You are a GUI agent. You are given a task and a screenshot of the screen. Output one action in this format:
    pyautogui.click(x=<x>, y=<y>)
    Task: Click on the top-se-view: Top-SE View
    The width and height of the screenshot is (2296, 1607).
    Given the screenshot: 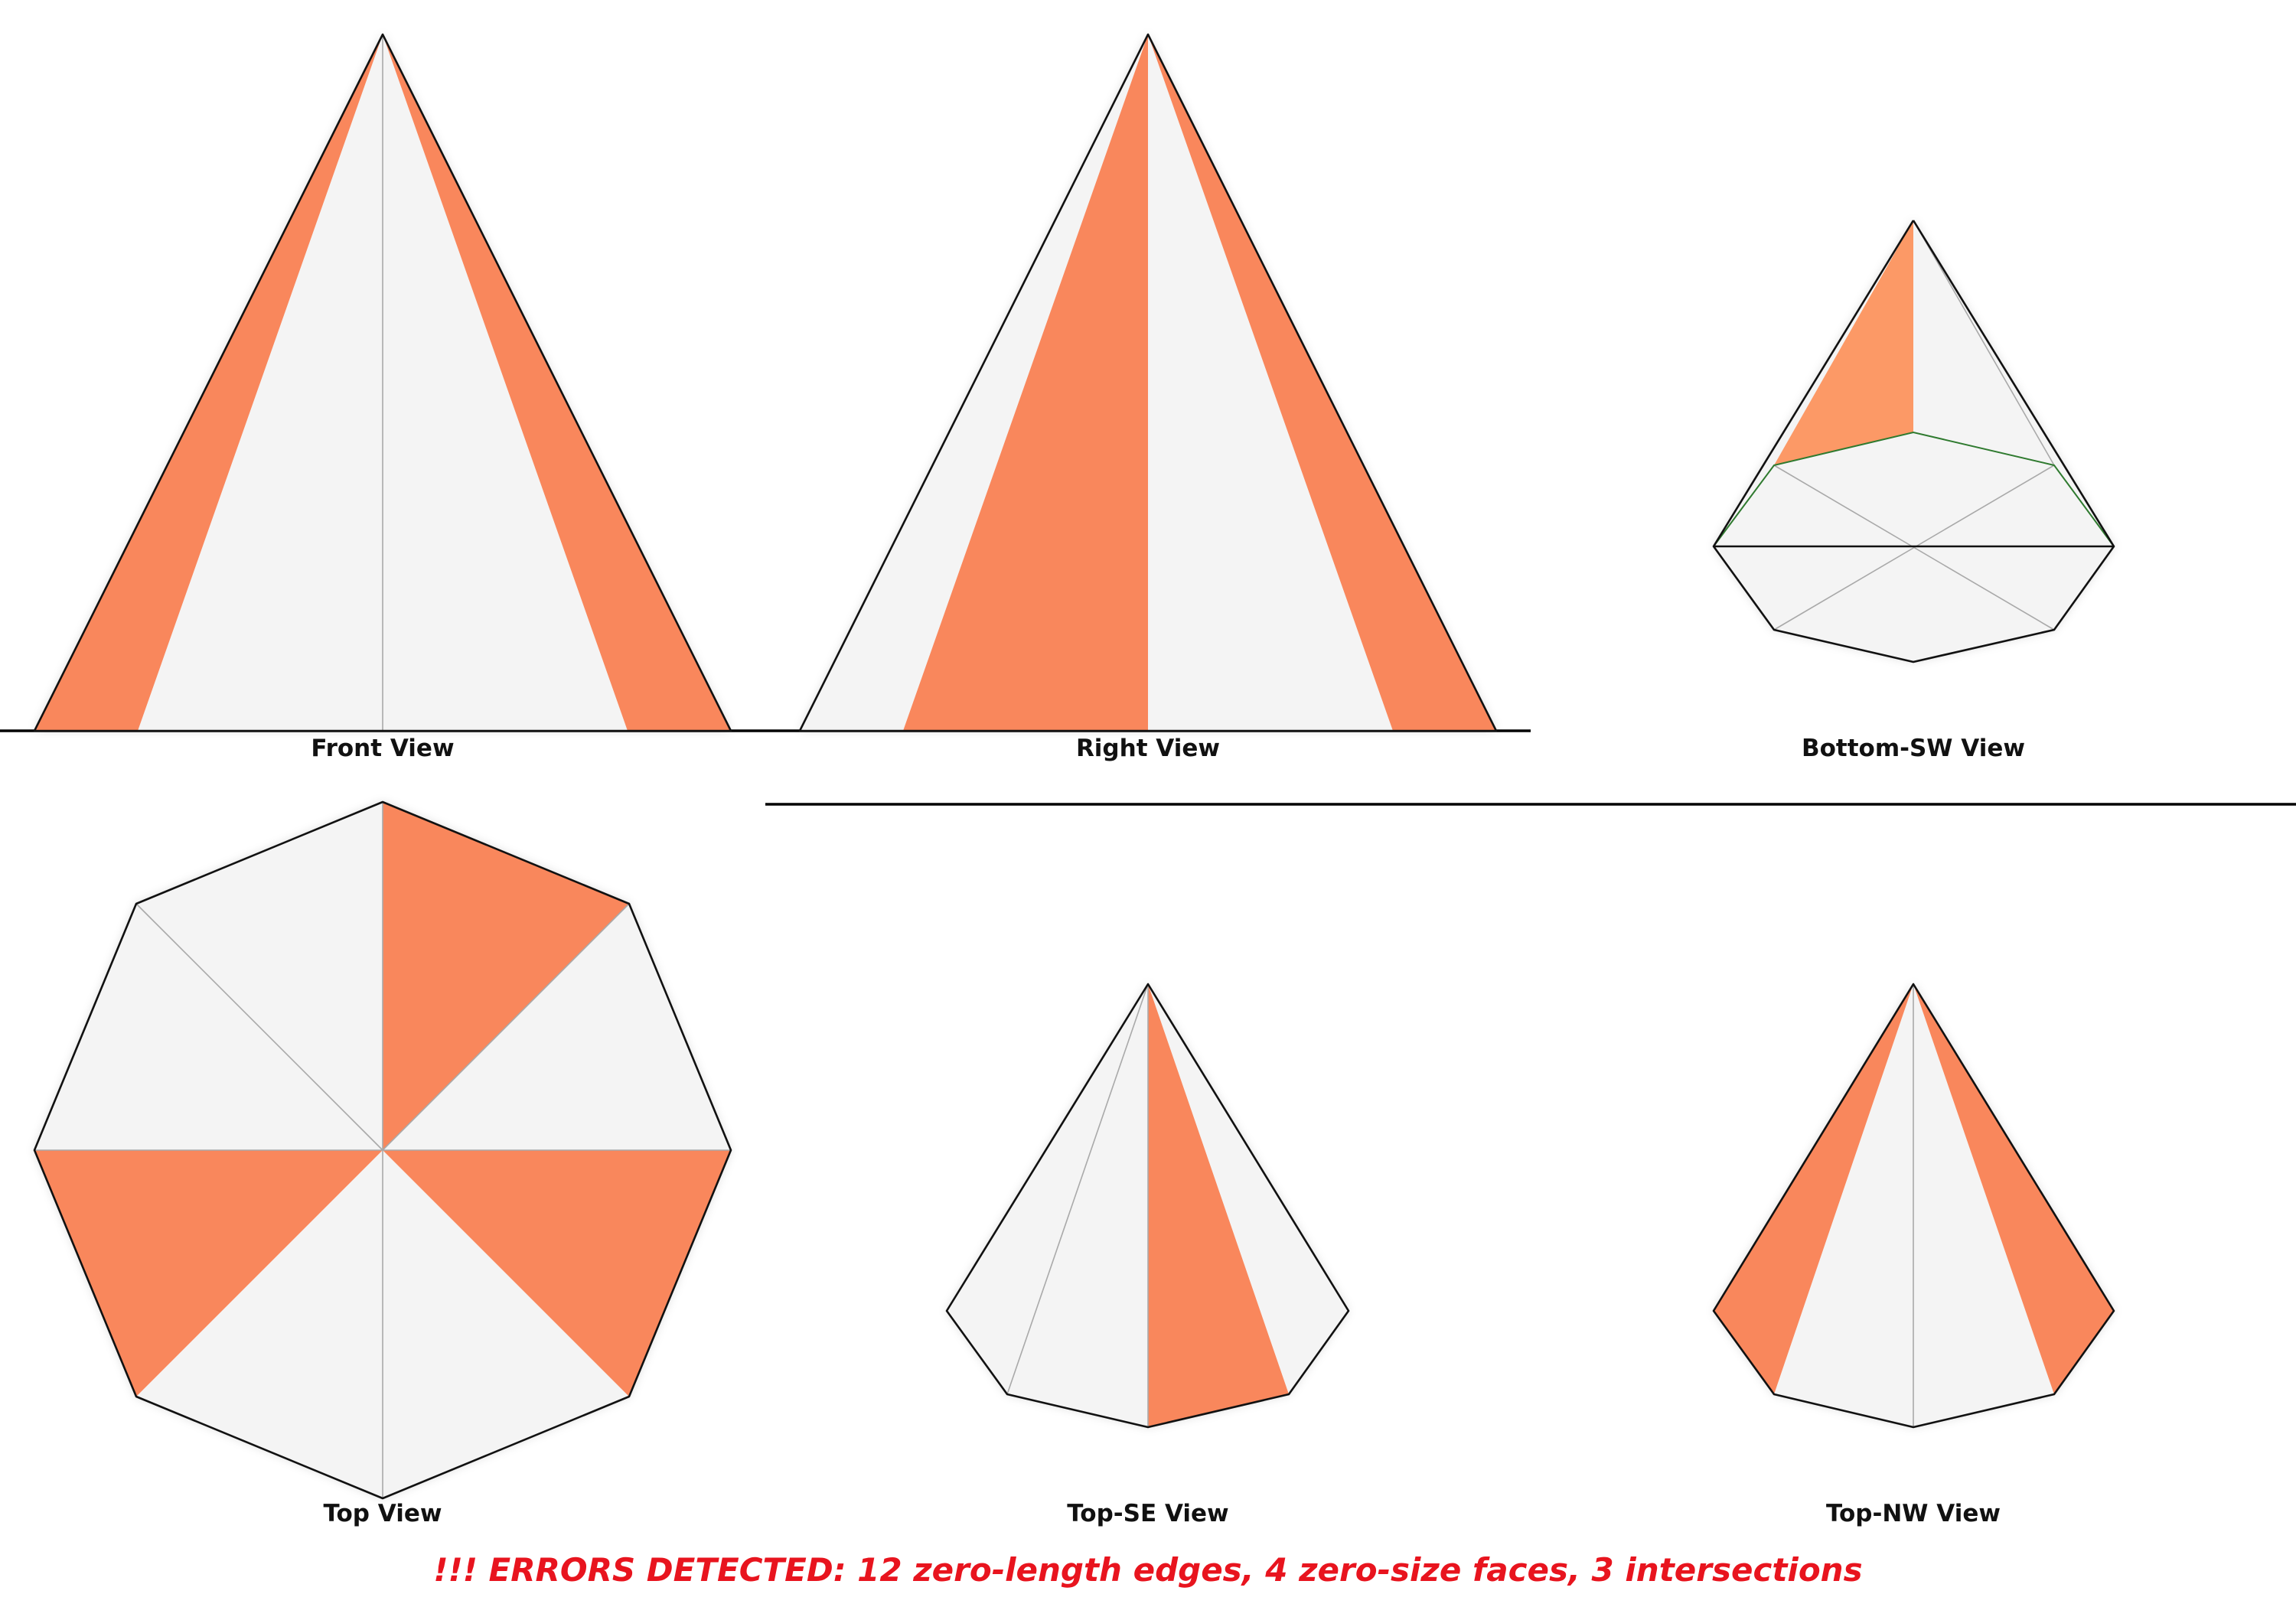 What is the action you would take?
    pyautogui.click(x=1147, y=1255)
    